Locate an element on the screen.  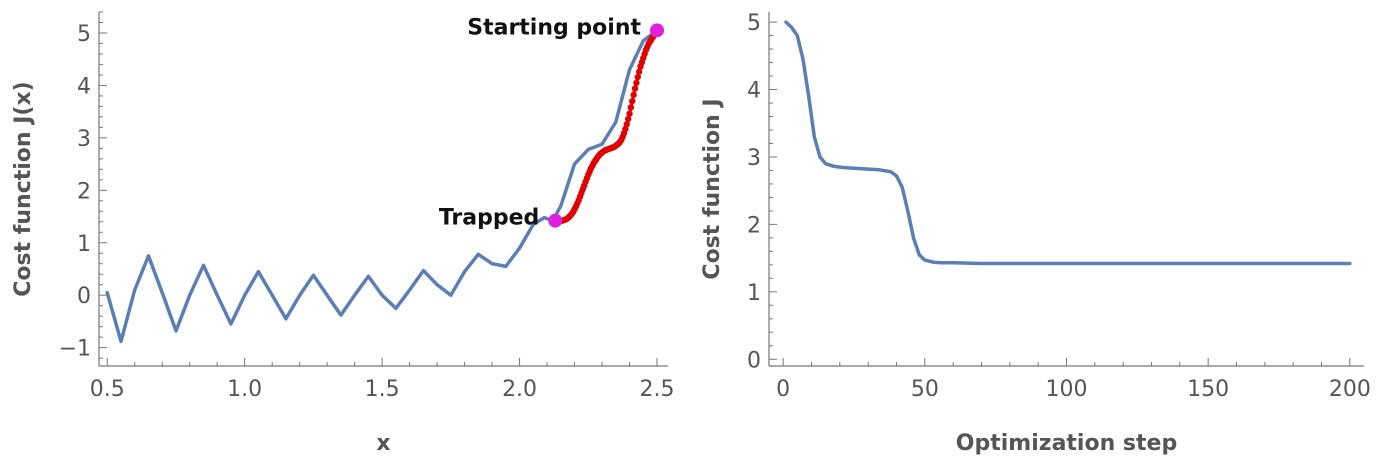
x-tick-label: 2.0 is located at coordinates (519, 389).